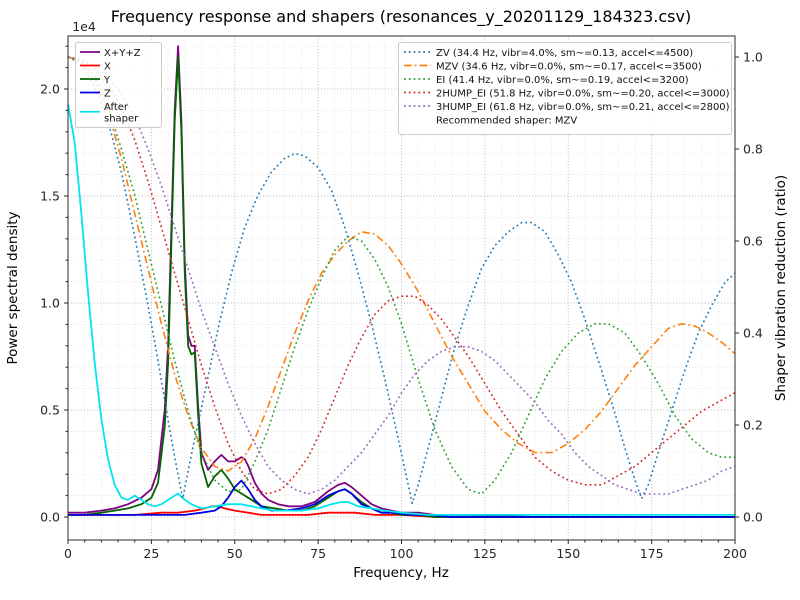  What do you see at coordinates (84, 26) in the screenshot?
I see `y-axis-offset-label: 1e4` at bounding box center [84, 26].